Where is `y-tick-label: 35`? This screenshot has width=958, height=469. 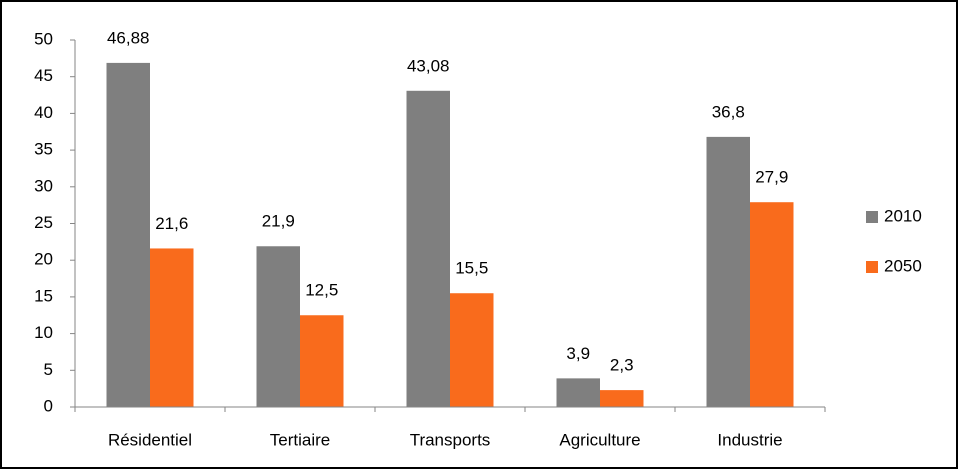 y-tick-label: 35 is located at coordinates (43, 149).